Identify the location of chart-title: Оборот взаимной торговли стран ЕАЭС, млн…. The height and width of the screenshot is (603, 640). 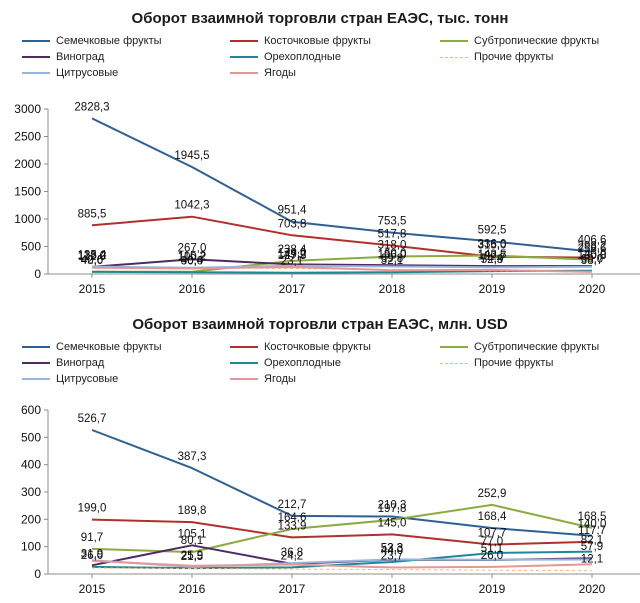
(320, 324).